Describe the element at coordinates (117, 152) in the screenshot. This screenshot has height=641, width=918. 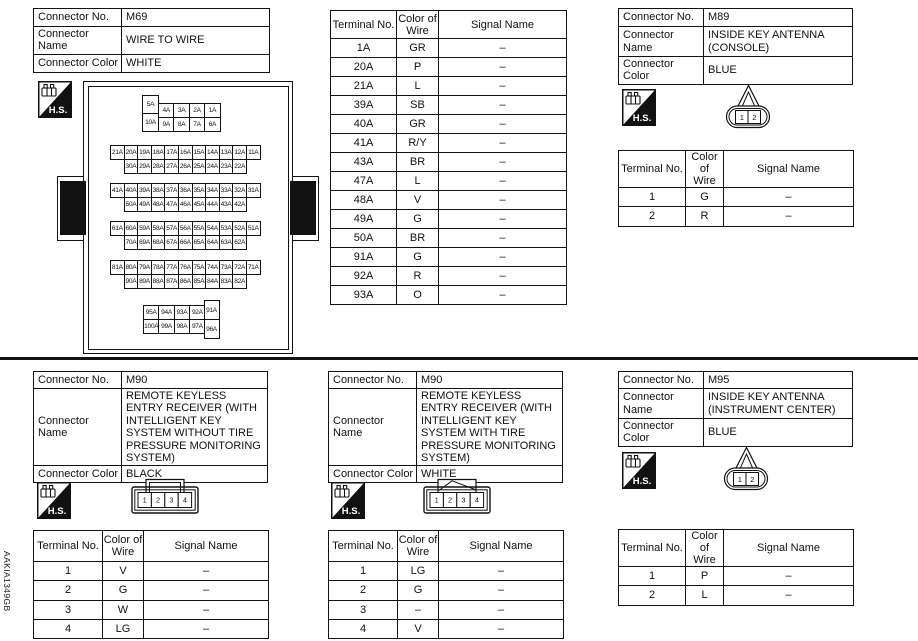
I see `pin-21A: 21A` at that location.